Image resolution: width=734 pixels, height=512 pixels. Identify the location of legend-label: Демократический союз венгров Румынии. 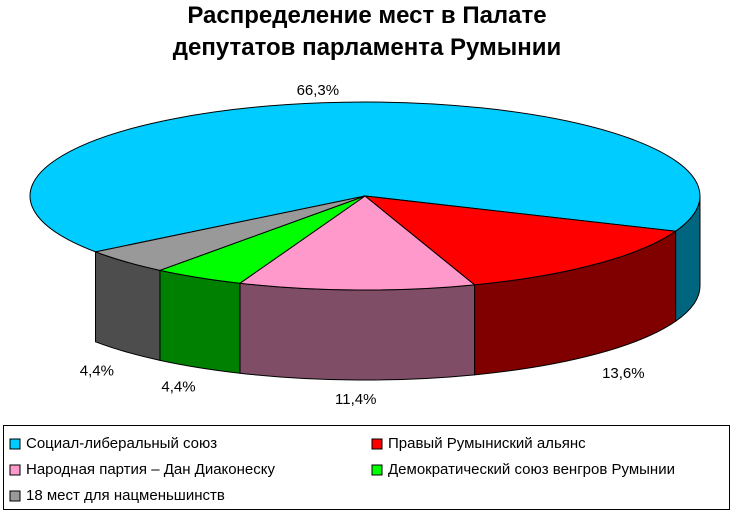
(531, 469).